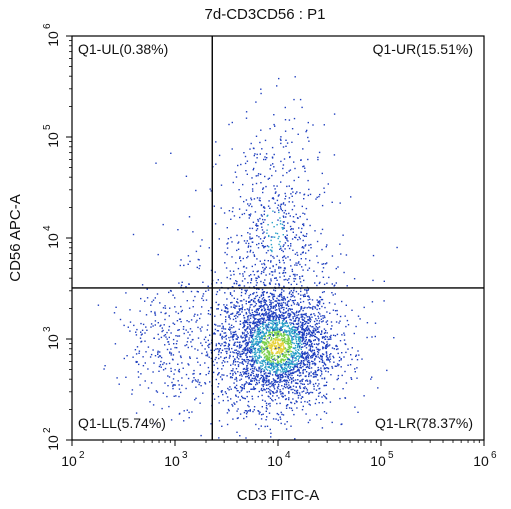 This screenshot has height=509, width=511. Describe the element at coordinates (53, 241) in the screenshot. I see `y-tick-label: 10` at that location.